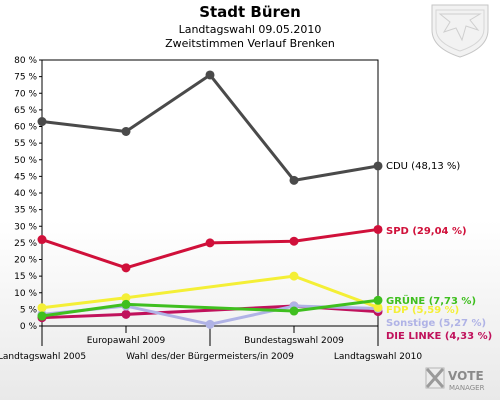 This screenshot has height=400, width=500. I want to click on y-tick-label: 15 %, so click(25, 277).